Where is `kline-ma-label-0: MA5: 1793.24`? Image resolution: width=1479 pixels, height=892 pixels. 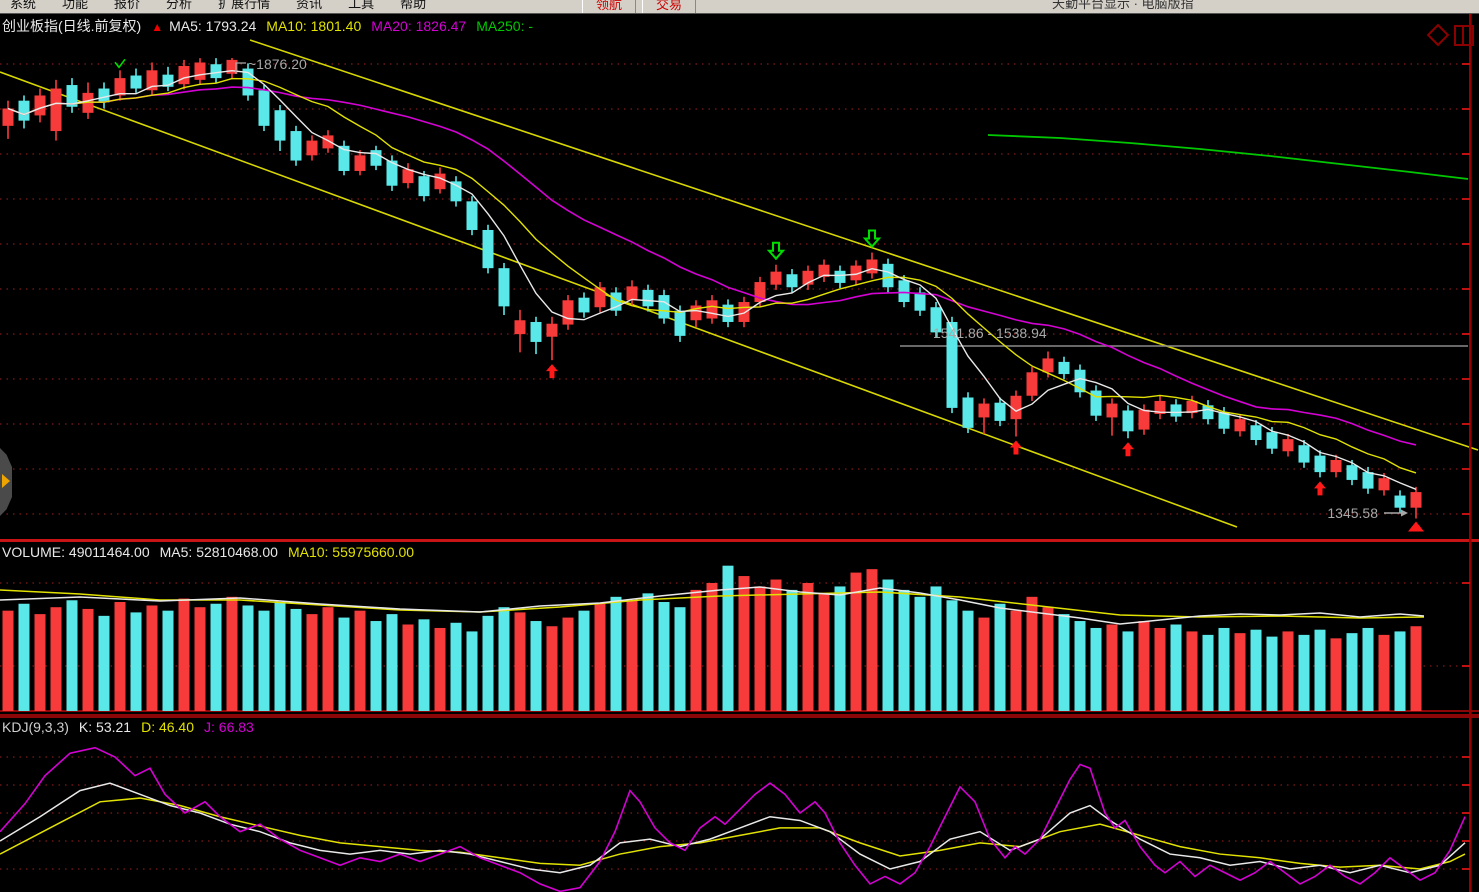 kline-ma-label-0: MA5: 1793.24 is located at coordinates (213, 26).